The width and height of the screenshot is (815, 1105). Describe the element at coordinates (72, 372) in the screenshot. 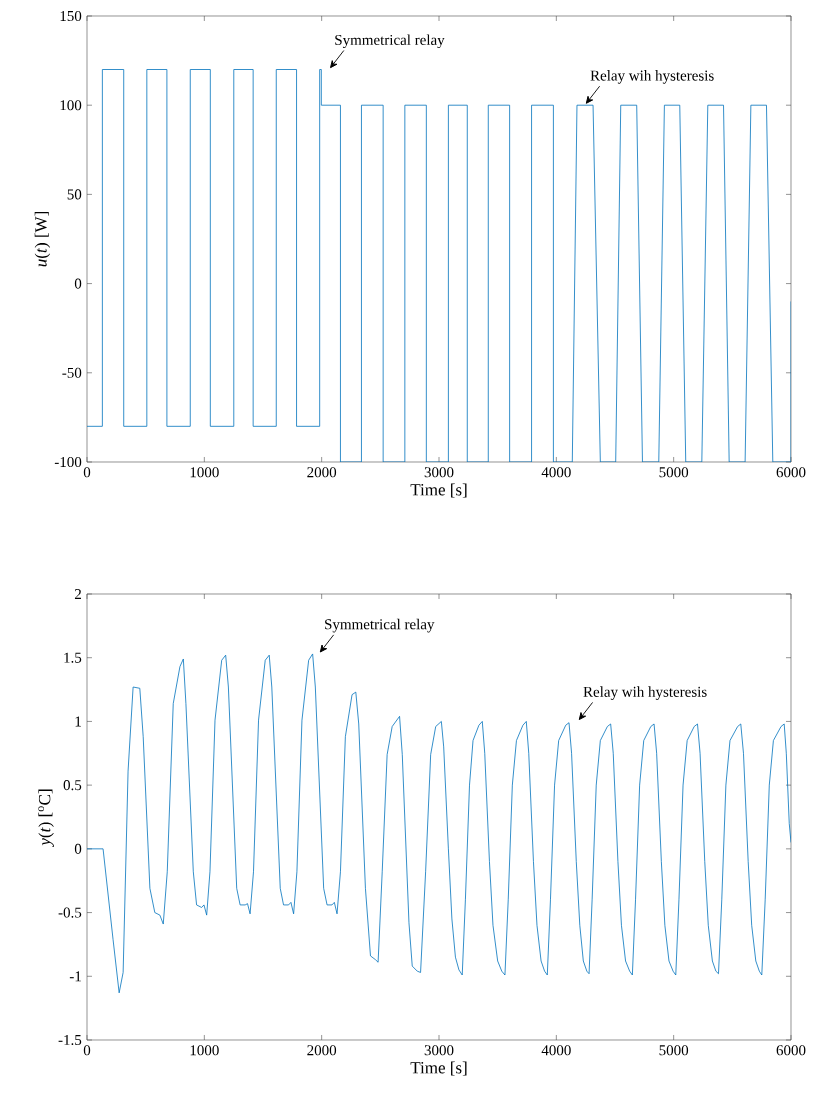

I see `y-tick-label: -50` at that location.